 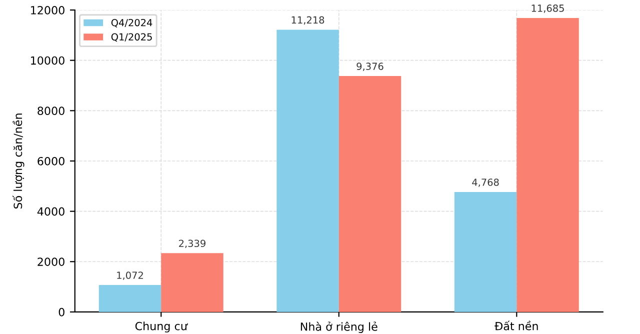 What do you see at coordinates (130, 276) in the screenshot?
I see `data-label: 1,072` at bounding box center [130, 276].